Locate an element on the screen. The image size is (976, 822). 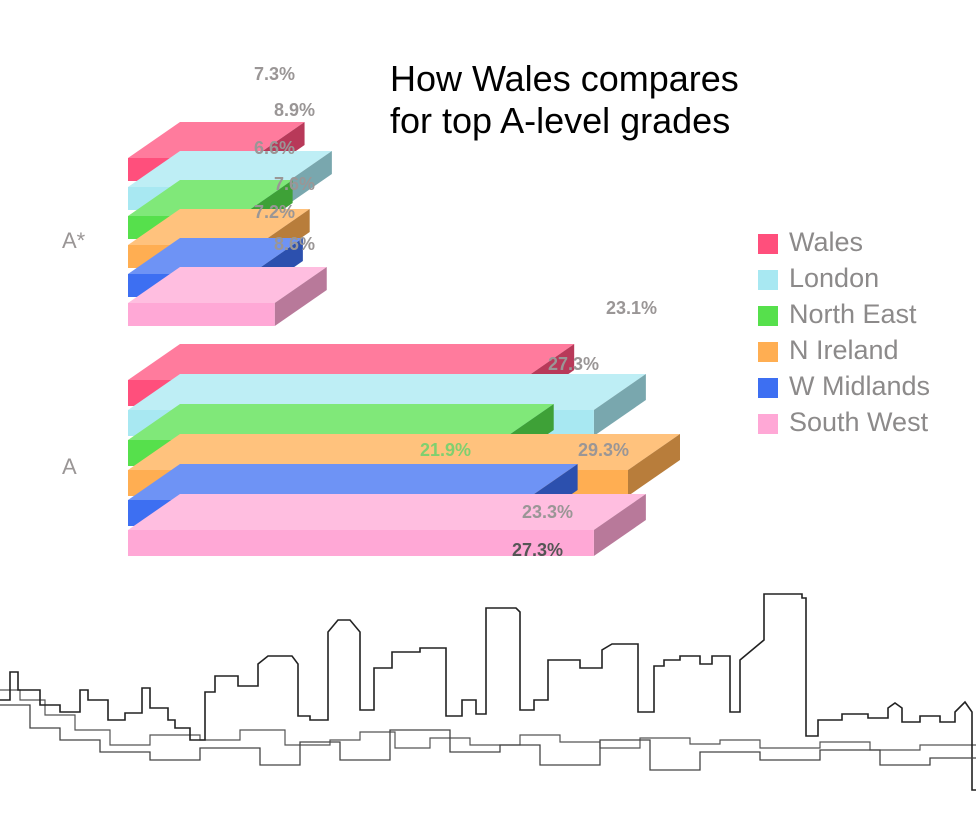
skyline-back-outline is located at coordinates (488, 720).